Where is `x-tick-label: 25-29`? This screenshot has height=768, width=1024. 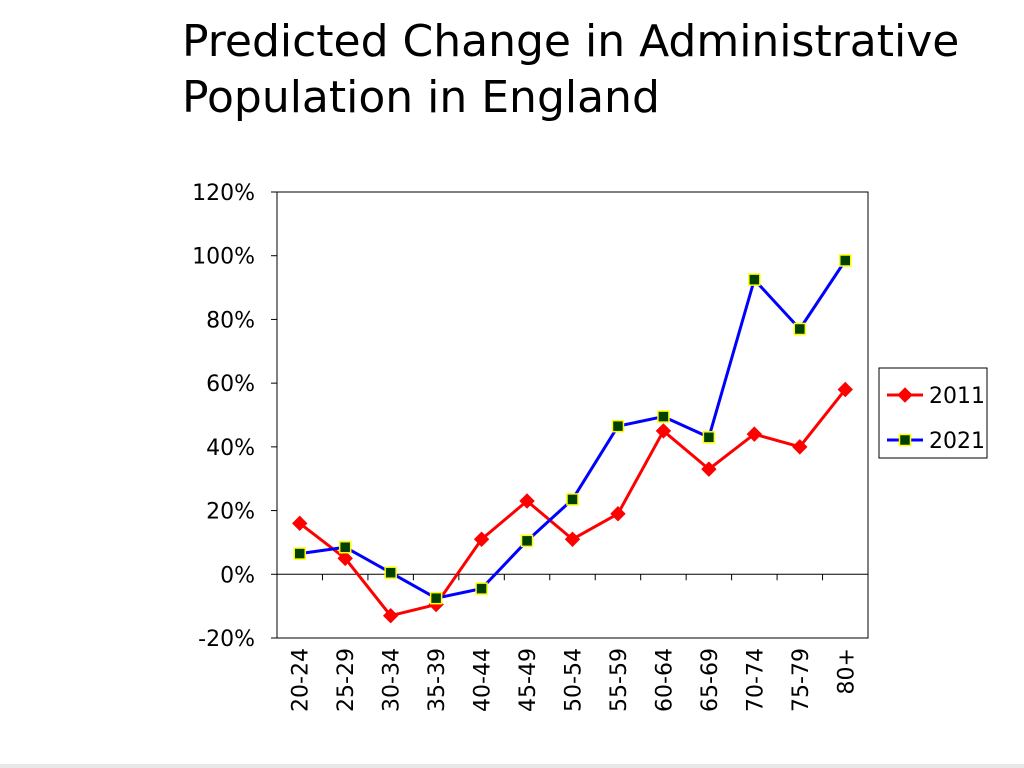 x-tick-label: 25-29 is located at coordinates (346, 680).